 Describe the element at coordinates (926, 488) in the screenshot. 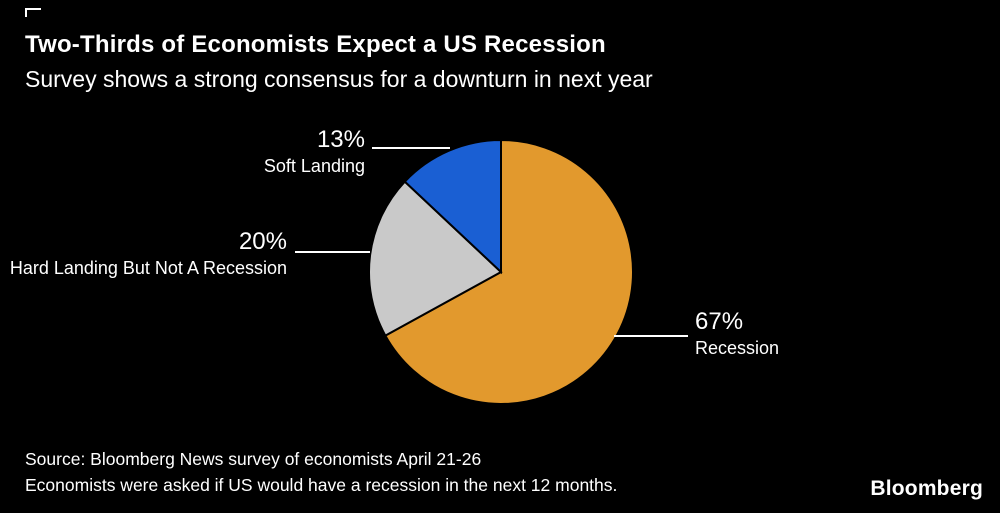

I see `bloomberg-logo: Bloomberg` at that location.